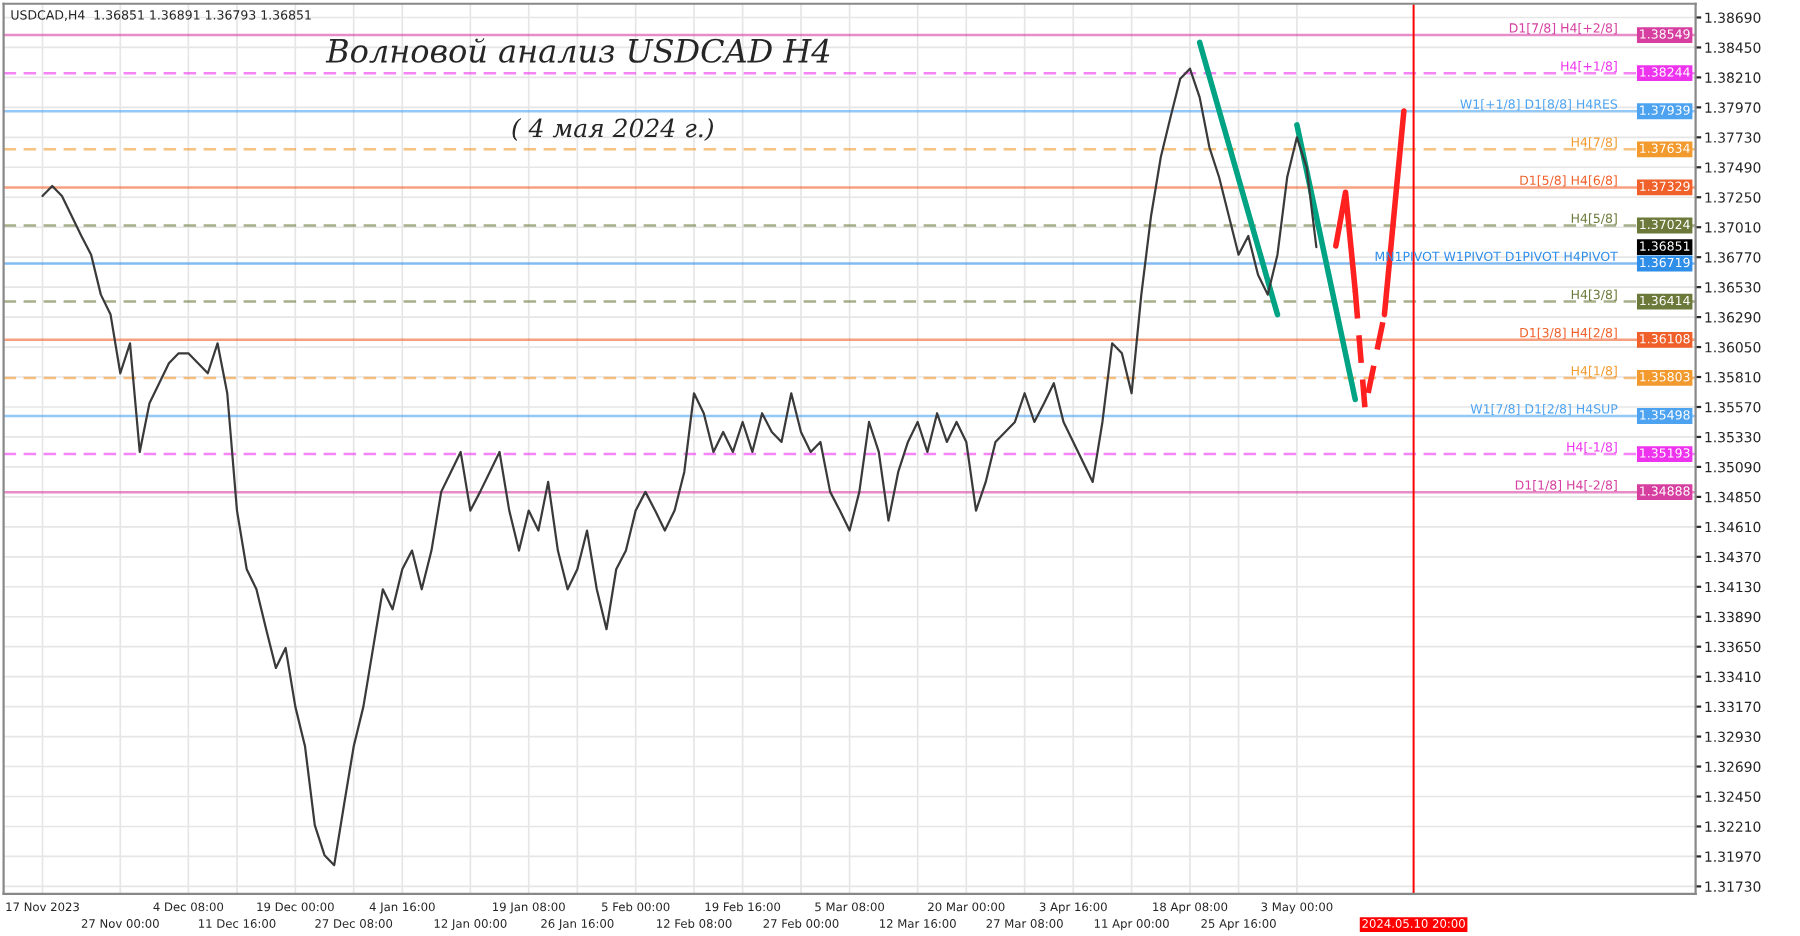 This screenshot has width=1800, height=936. Describe the element at coordinates (577, 50) in the screenshot. I see `text: Волновой анализ USDCAD H4` at that location.